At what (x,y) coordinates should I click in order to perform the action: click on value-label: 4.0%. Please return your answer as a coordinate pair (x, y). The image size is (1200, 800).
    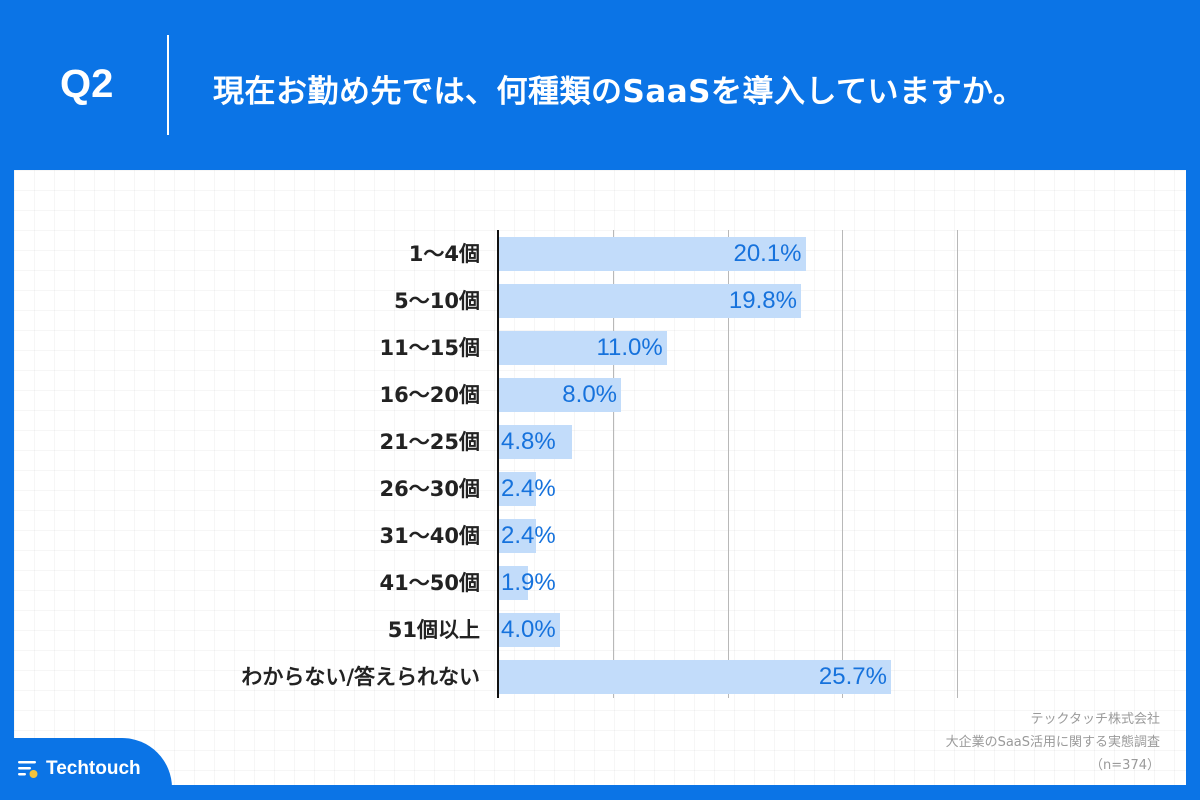
    Looking at the image, I should click on (528, 629).